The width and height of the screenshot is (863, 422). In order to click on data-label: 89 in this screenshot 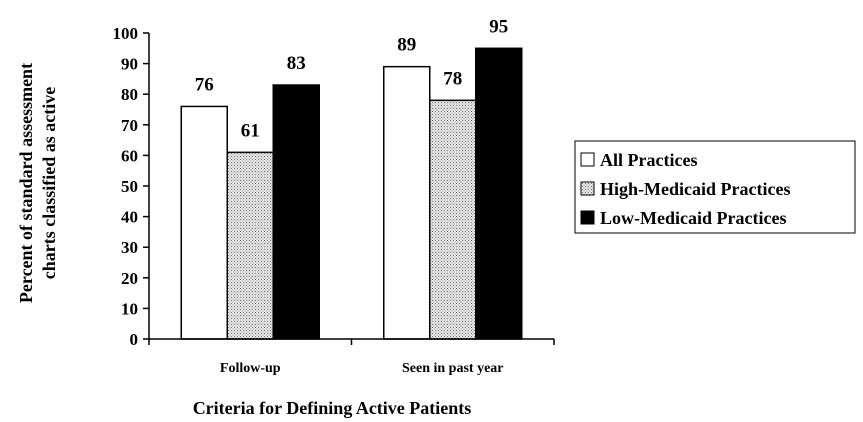, I will do `click(406, 45)`.